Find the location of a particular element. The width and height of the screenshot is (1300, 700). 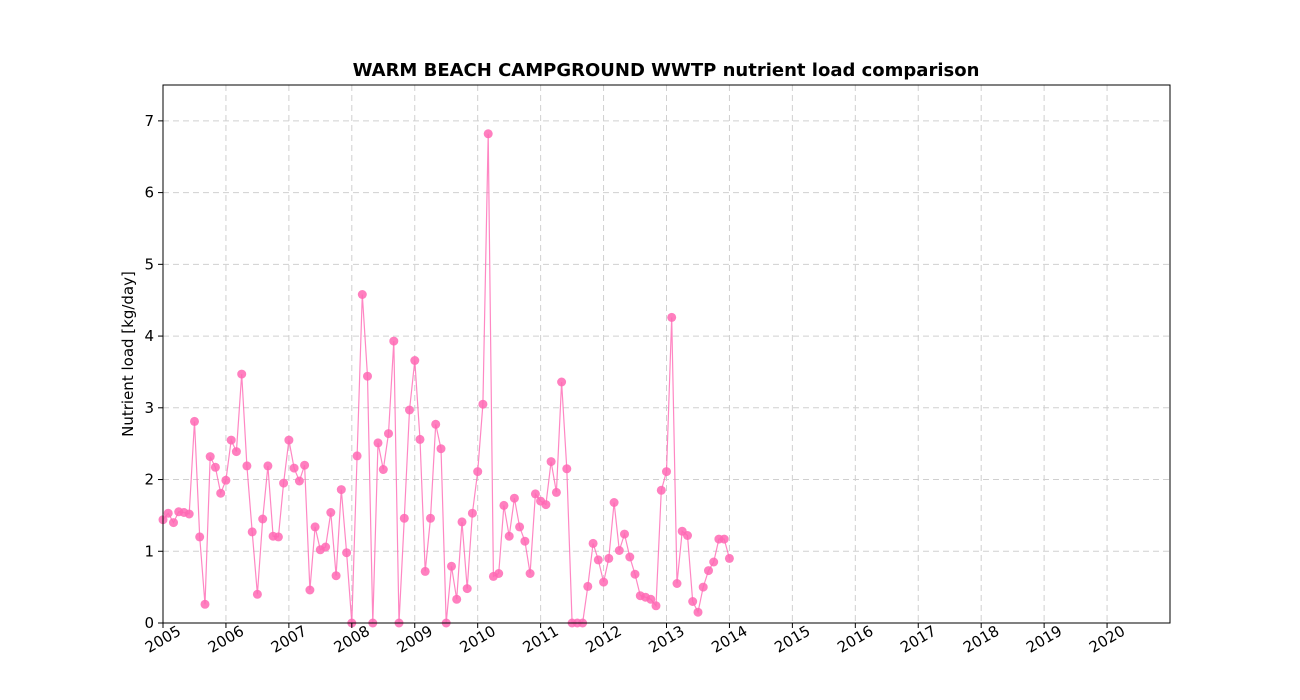

y-tick-label: 2 is located at coordinates (149, 480).